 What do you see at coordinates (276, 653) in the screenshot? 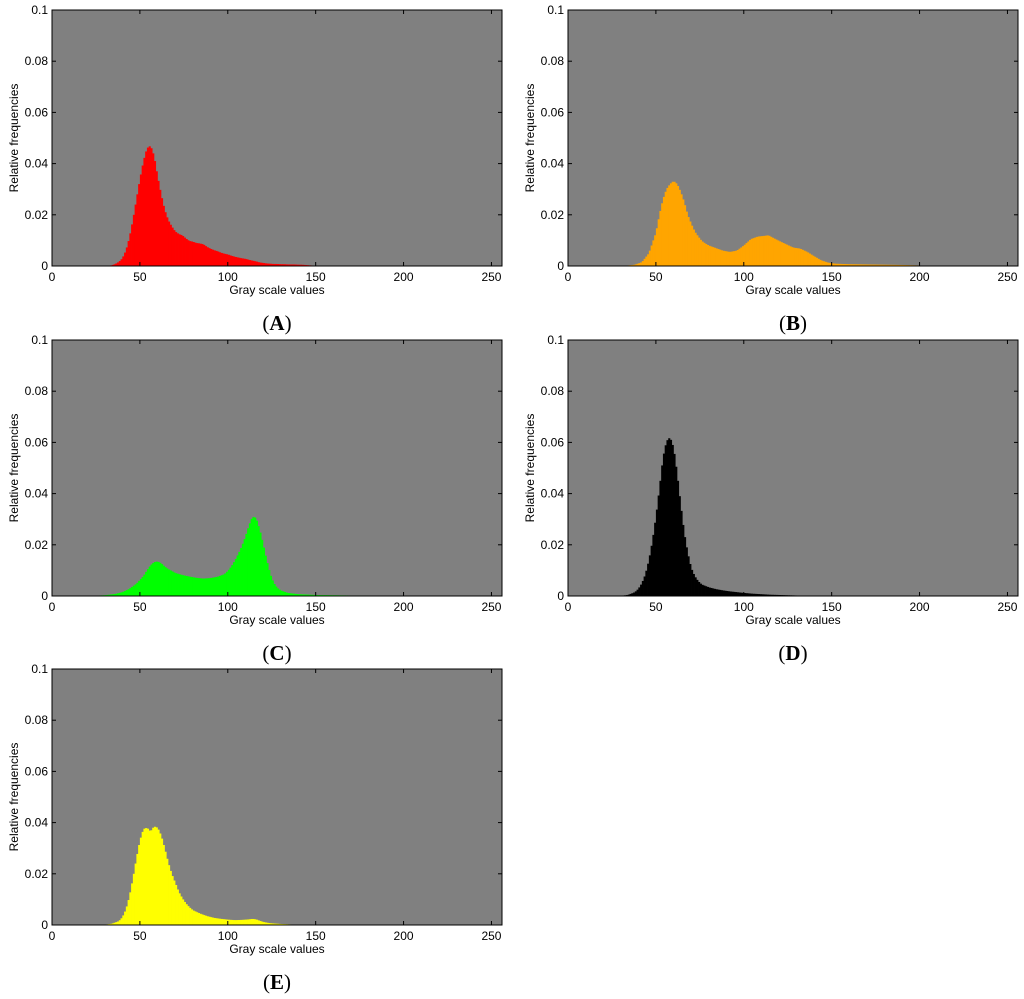
I see `panel-label: (C)` at bounding box center [276, 653].